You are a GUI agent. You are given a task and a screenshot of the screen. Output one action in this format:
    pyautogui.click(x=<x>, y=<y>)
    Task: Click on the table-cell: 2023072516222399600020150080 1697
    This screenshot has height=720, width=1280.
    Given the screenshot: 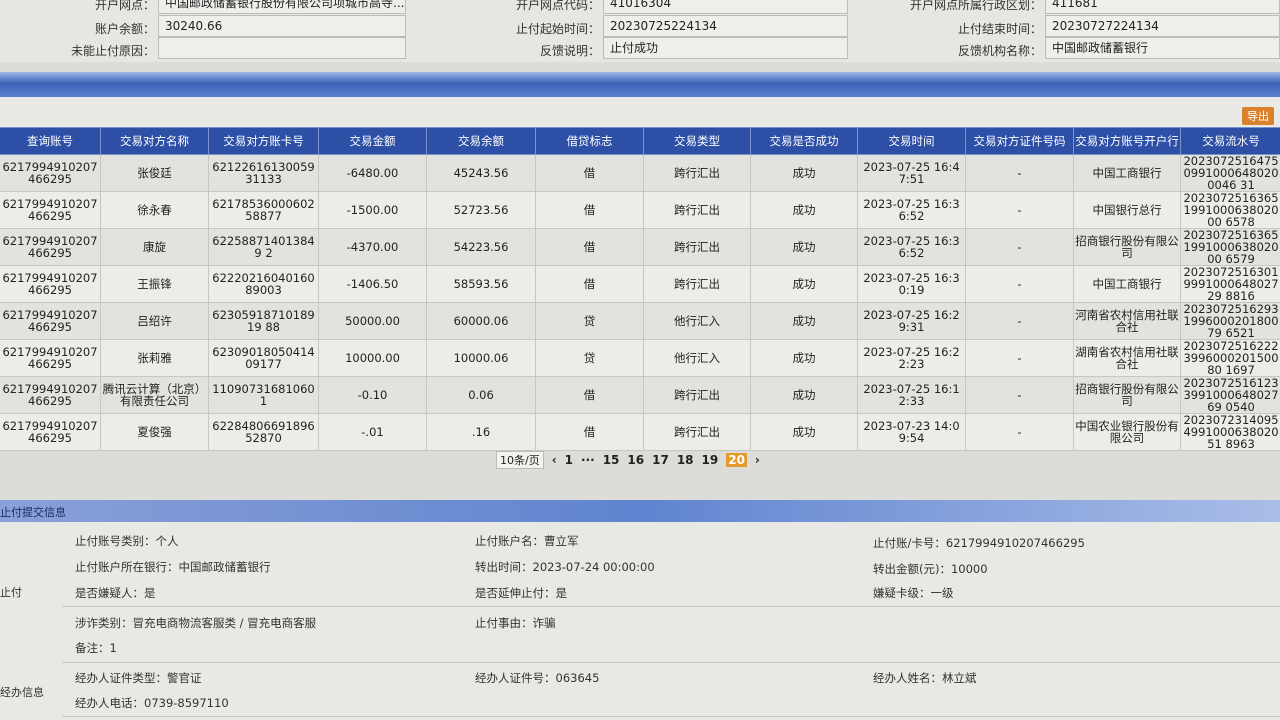 What is the action you would take?
    pyautogui.click(x=1230, y=358)
    